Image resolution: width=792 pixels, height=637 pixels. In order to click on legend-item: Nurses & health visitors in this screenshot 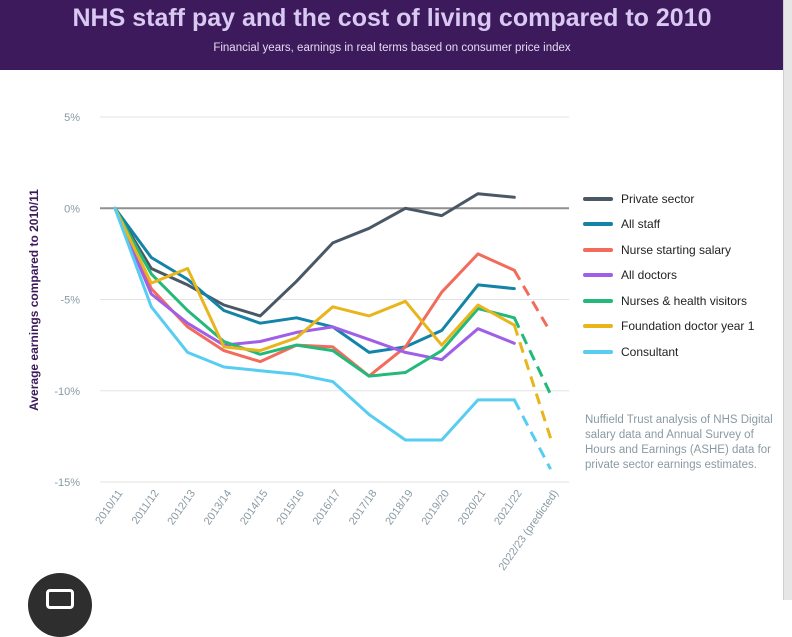, I will do `click(668, 301)`.